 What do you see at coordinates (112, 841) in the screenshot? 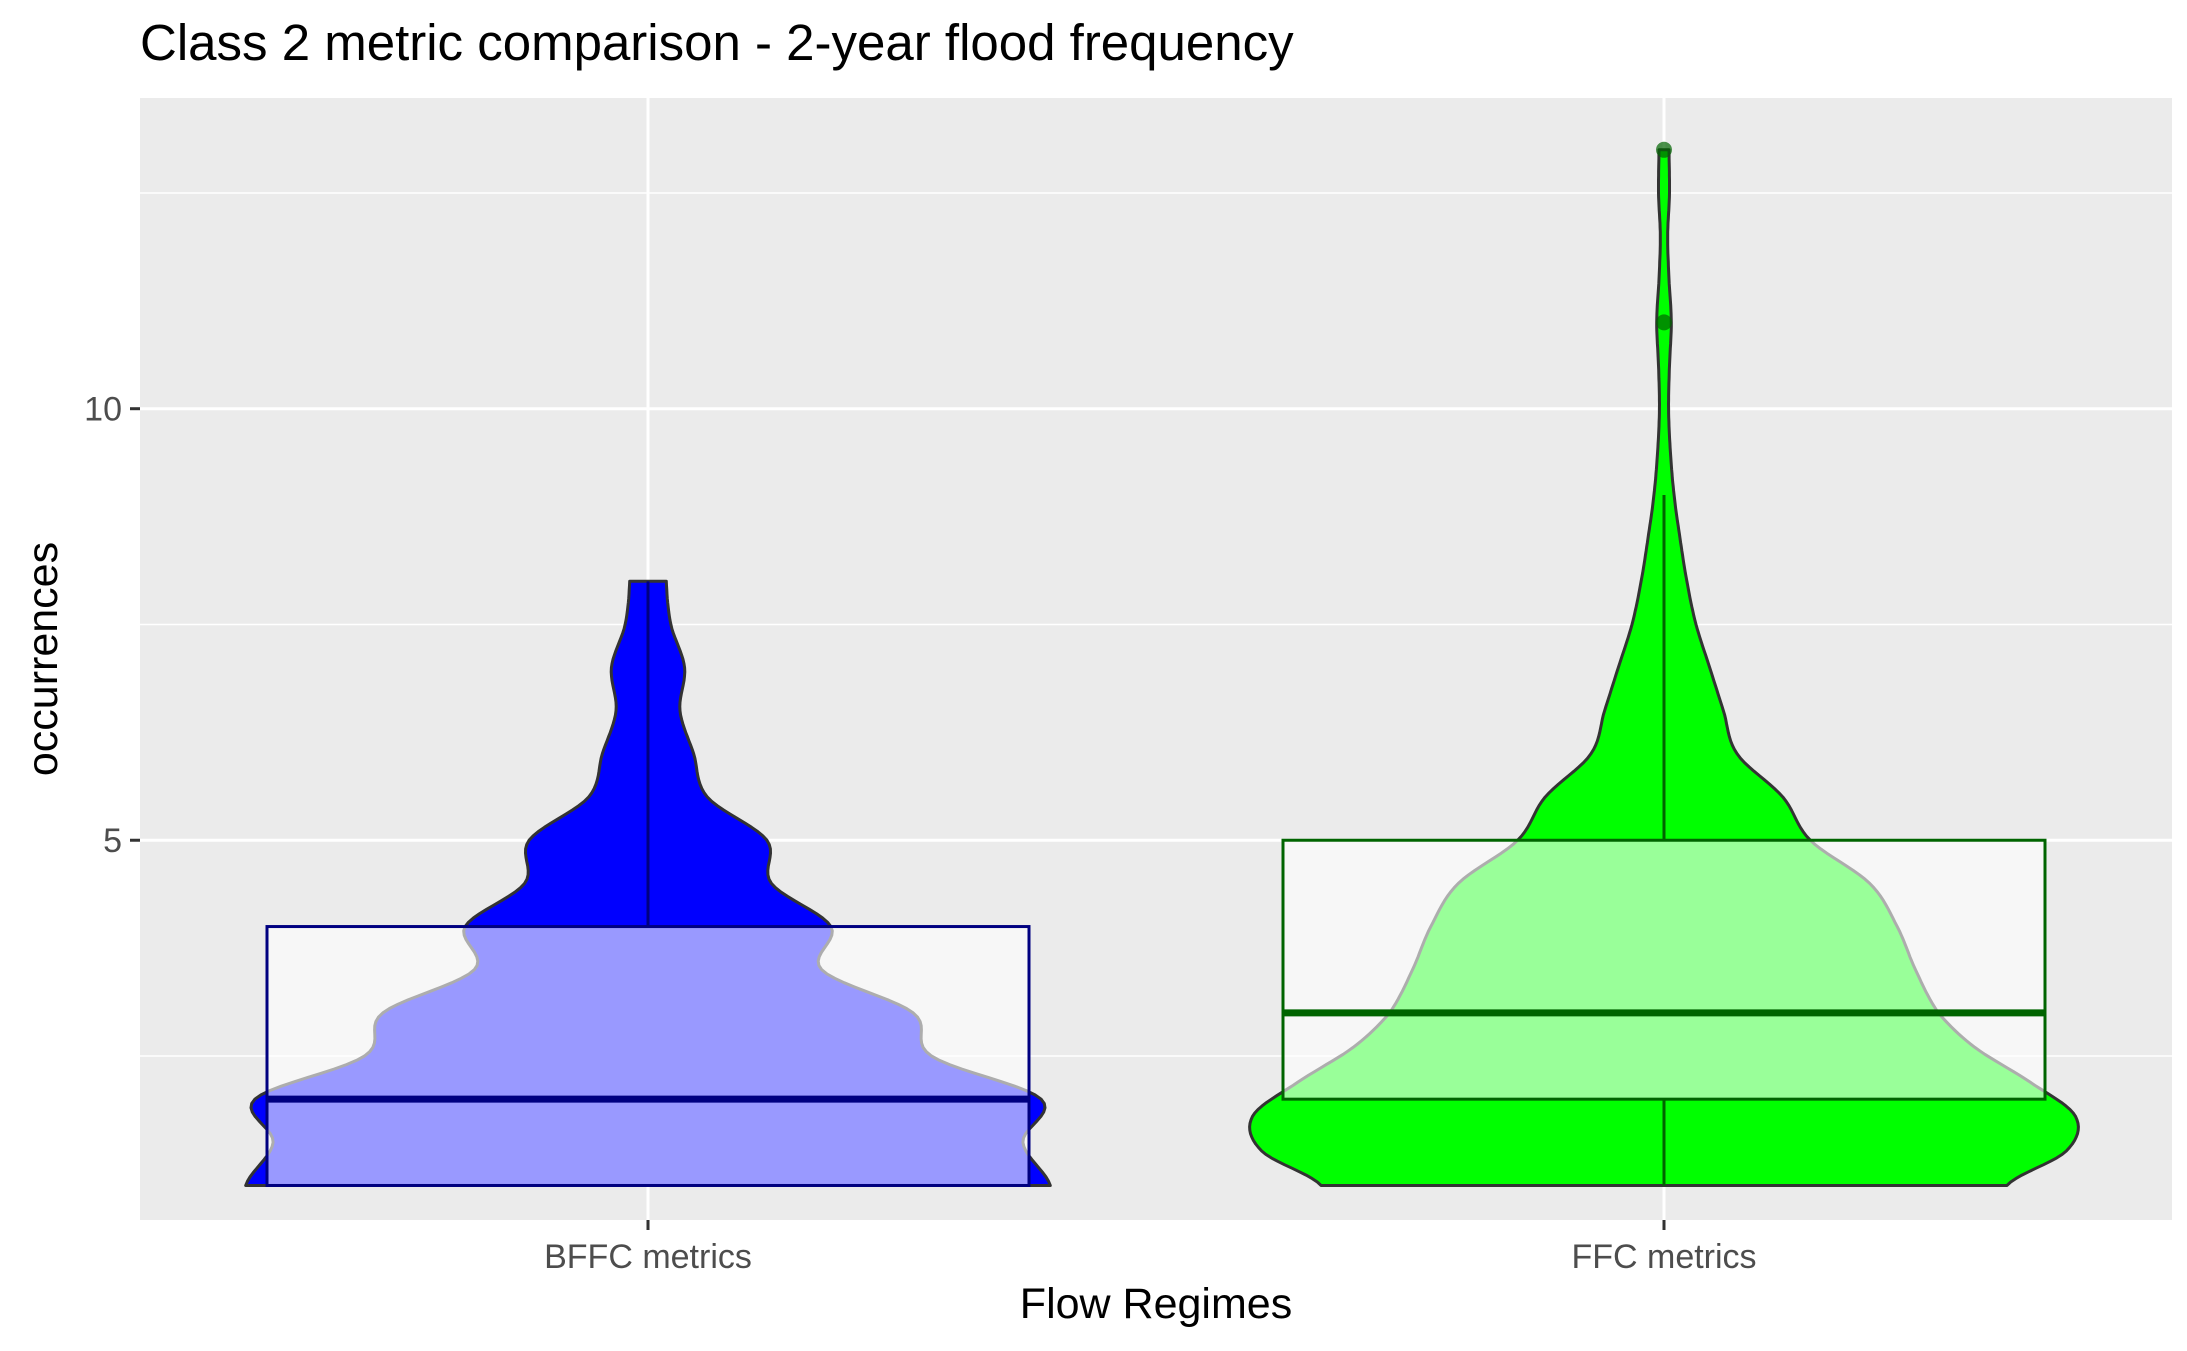
I see `y-tick-label: 5` at bounding box center [112, 841].